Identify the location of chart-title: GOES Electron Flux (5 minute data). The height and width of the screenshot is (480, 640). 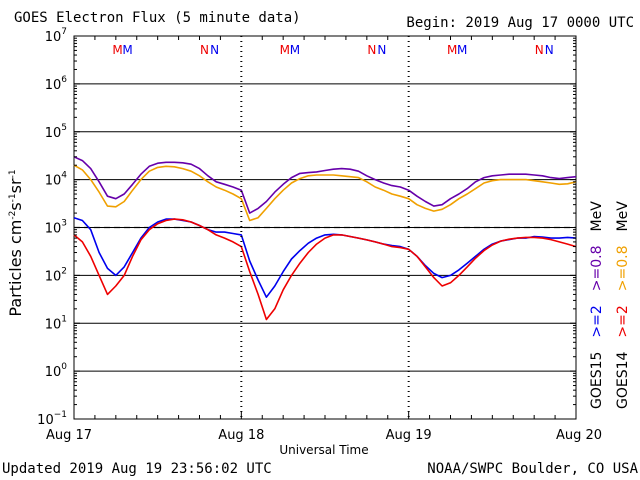
(157, 18).